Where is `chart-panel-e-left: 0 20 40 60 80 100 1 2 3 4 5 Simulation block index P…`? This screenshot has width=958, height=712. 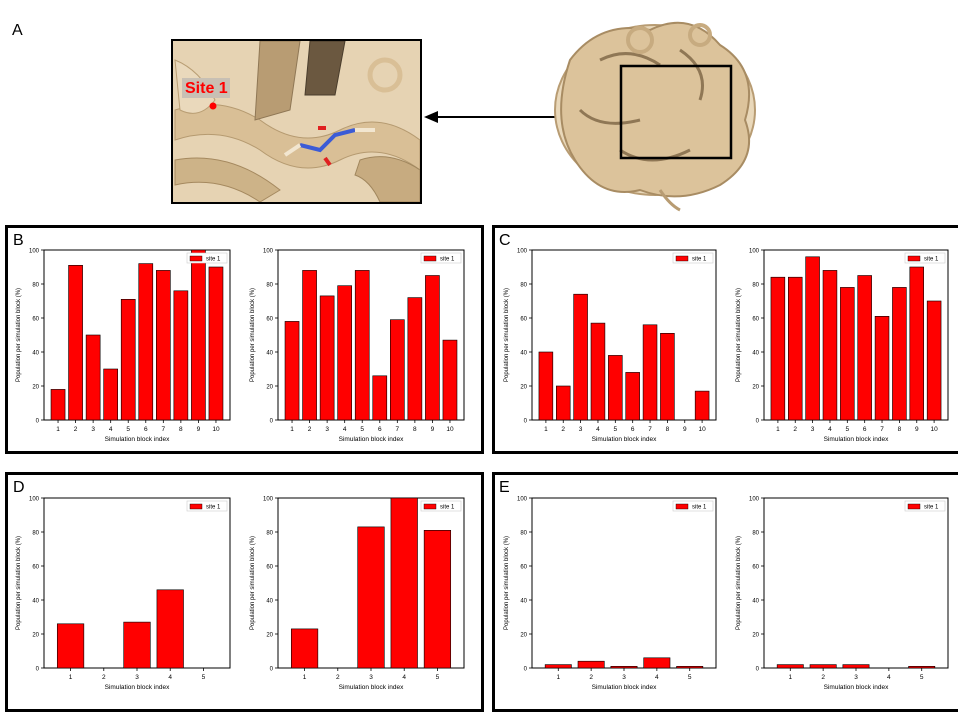 chart-panel-e-left: 0 20 40 60 80 100 1 2 3 4 5 Simulation block index P… is located at coordinates (610, 594).